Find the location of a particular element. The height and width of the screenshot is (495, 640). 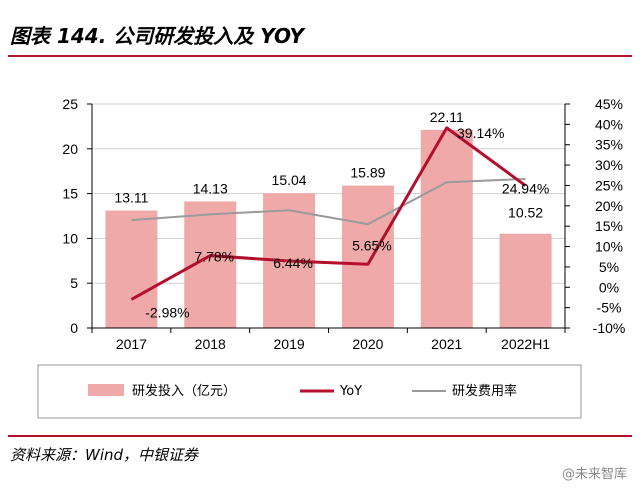

y-right-tick-label: 35% is located at coordinates (609, 145).